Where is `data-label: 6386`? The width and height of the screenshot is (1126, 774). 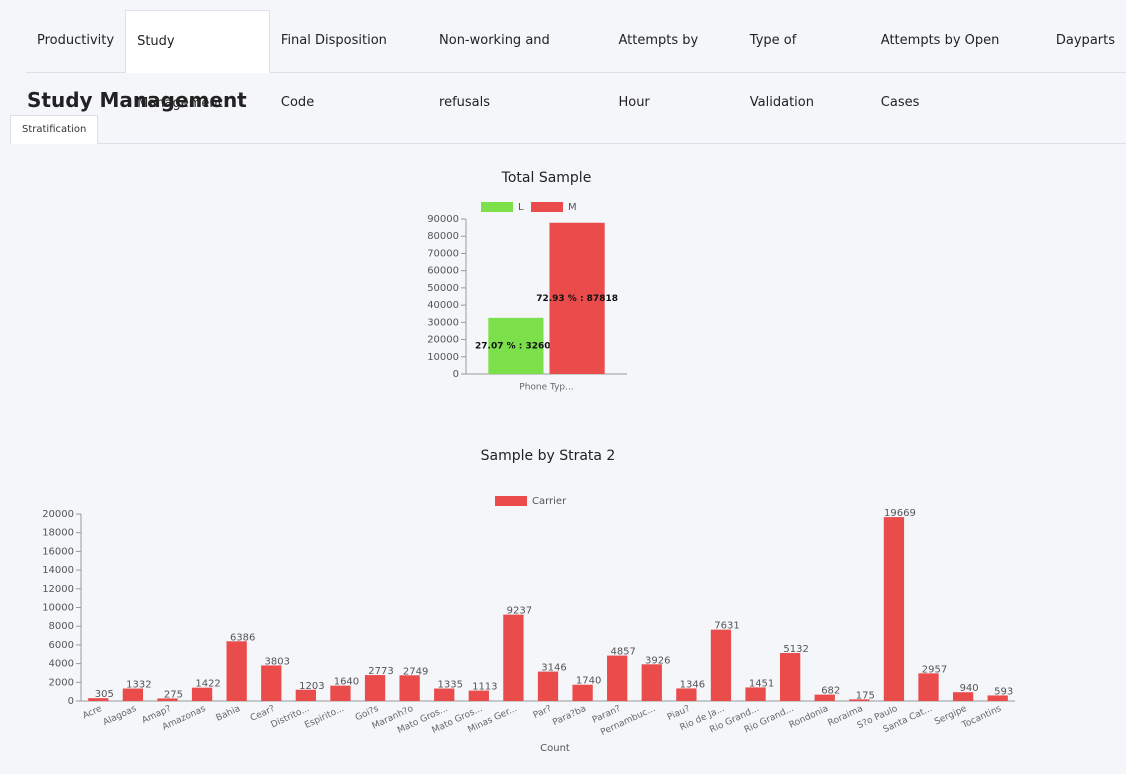 data-label: 6386 is located at coordinates (242, 637).